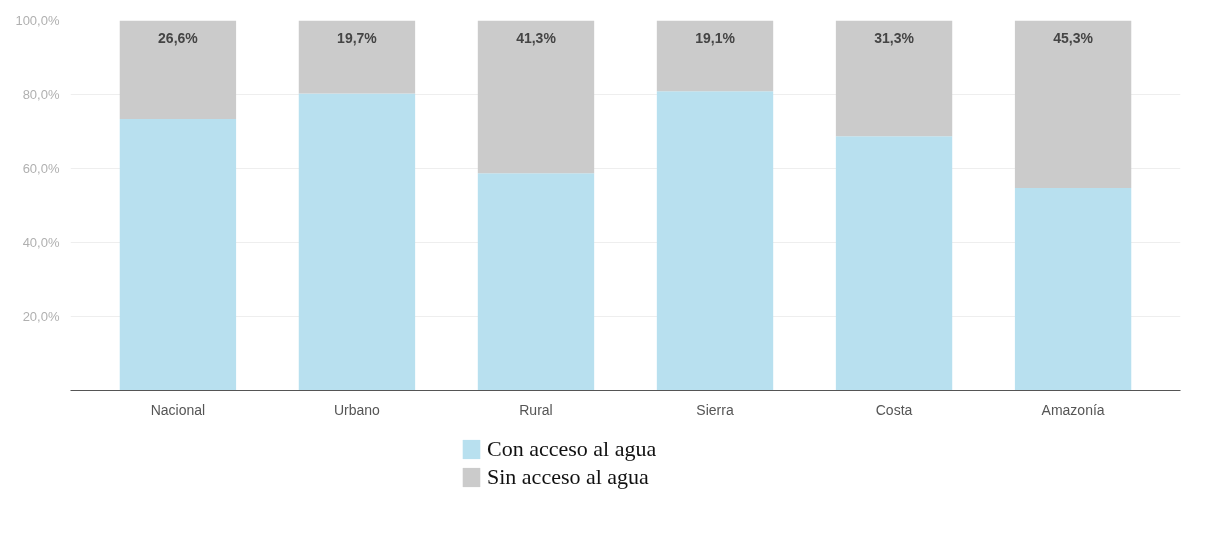 The image size is (1206, 540). What do you see at coordinates (41, 168) in the screenshot?
I see `y-tick-label: 60,0%` at bounding box center [41, 168].